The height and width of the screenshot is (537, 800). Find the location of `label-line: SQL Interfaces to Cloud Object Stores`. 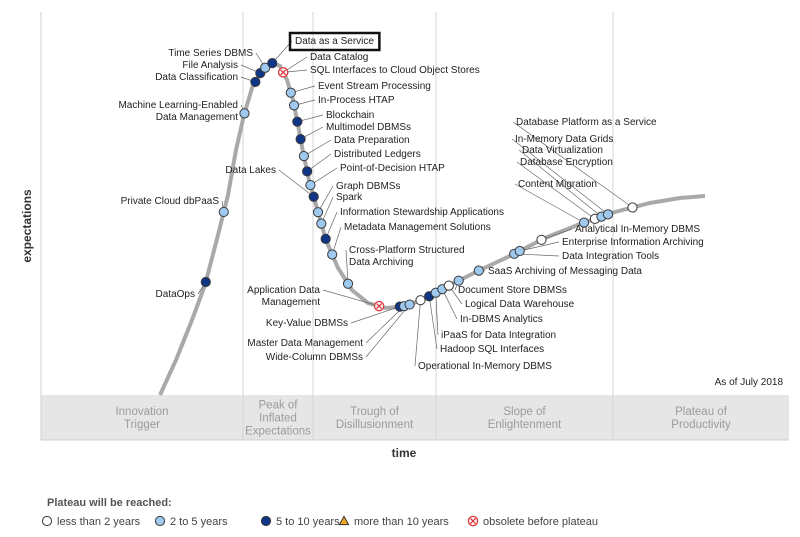

label-line: SQL Interfaces to Cloud Object Stores is located at coordinates (395, 70).